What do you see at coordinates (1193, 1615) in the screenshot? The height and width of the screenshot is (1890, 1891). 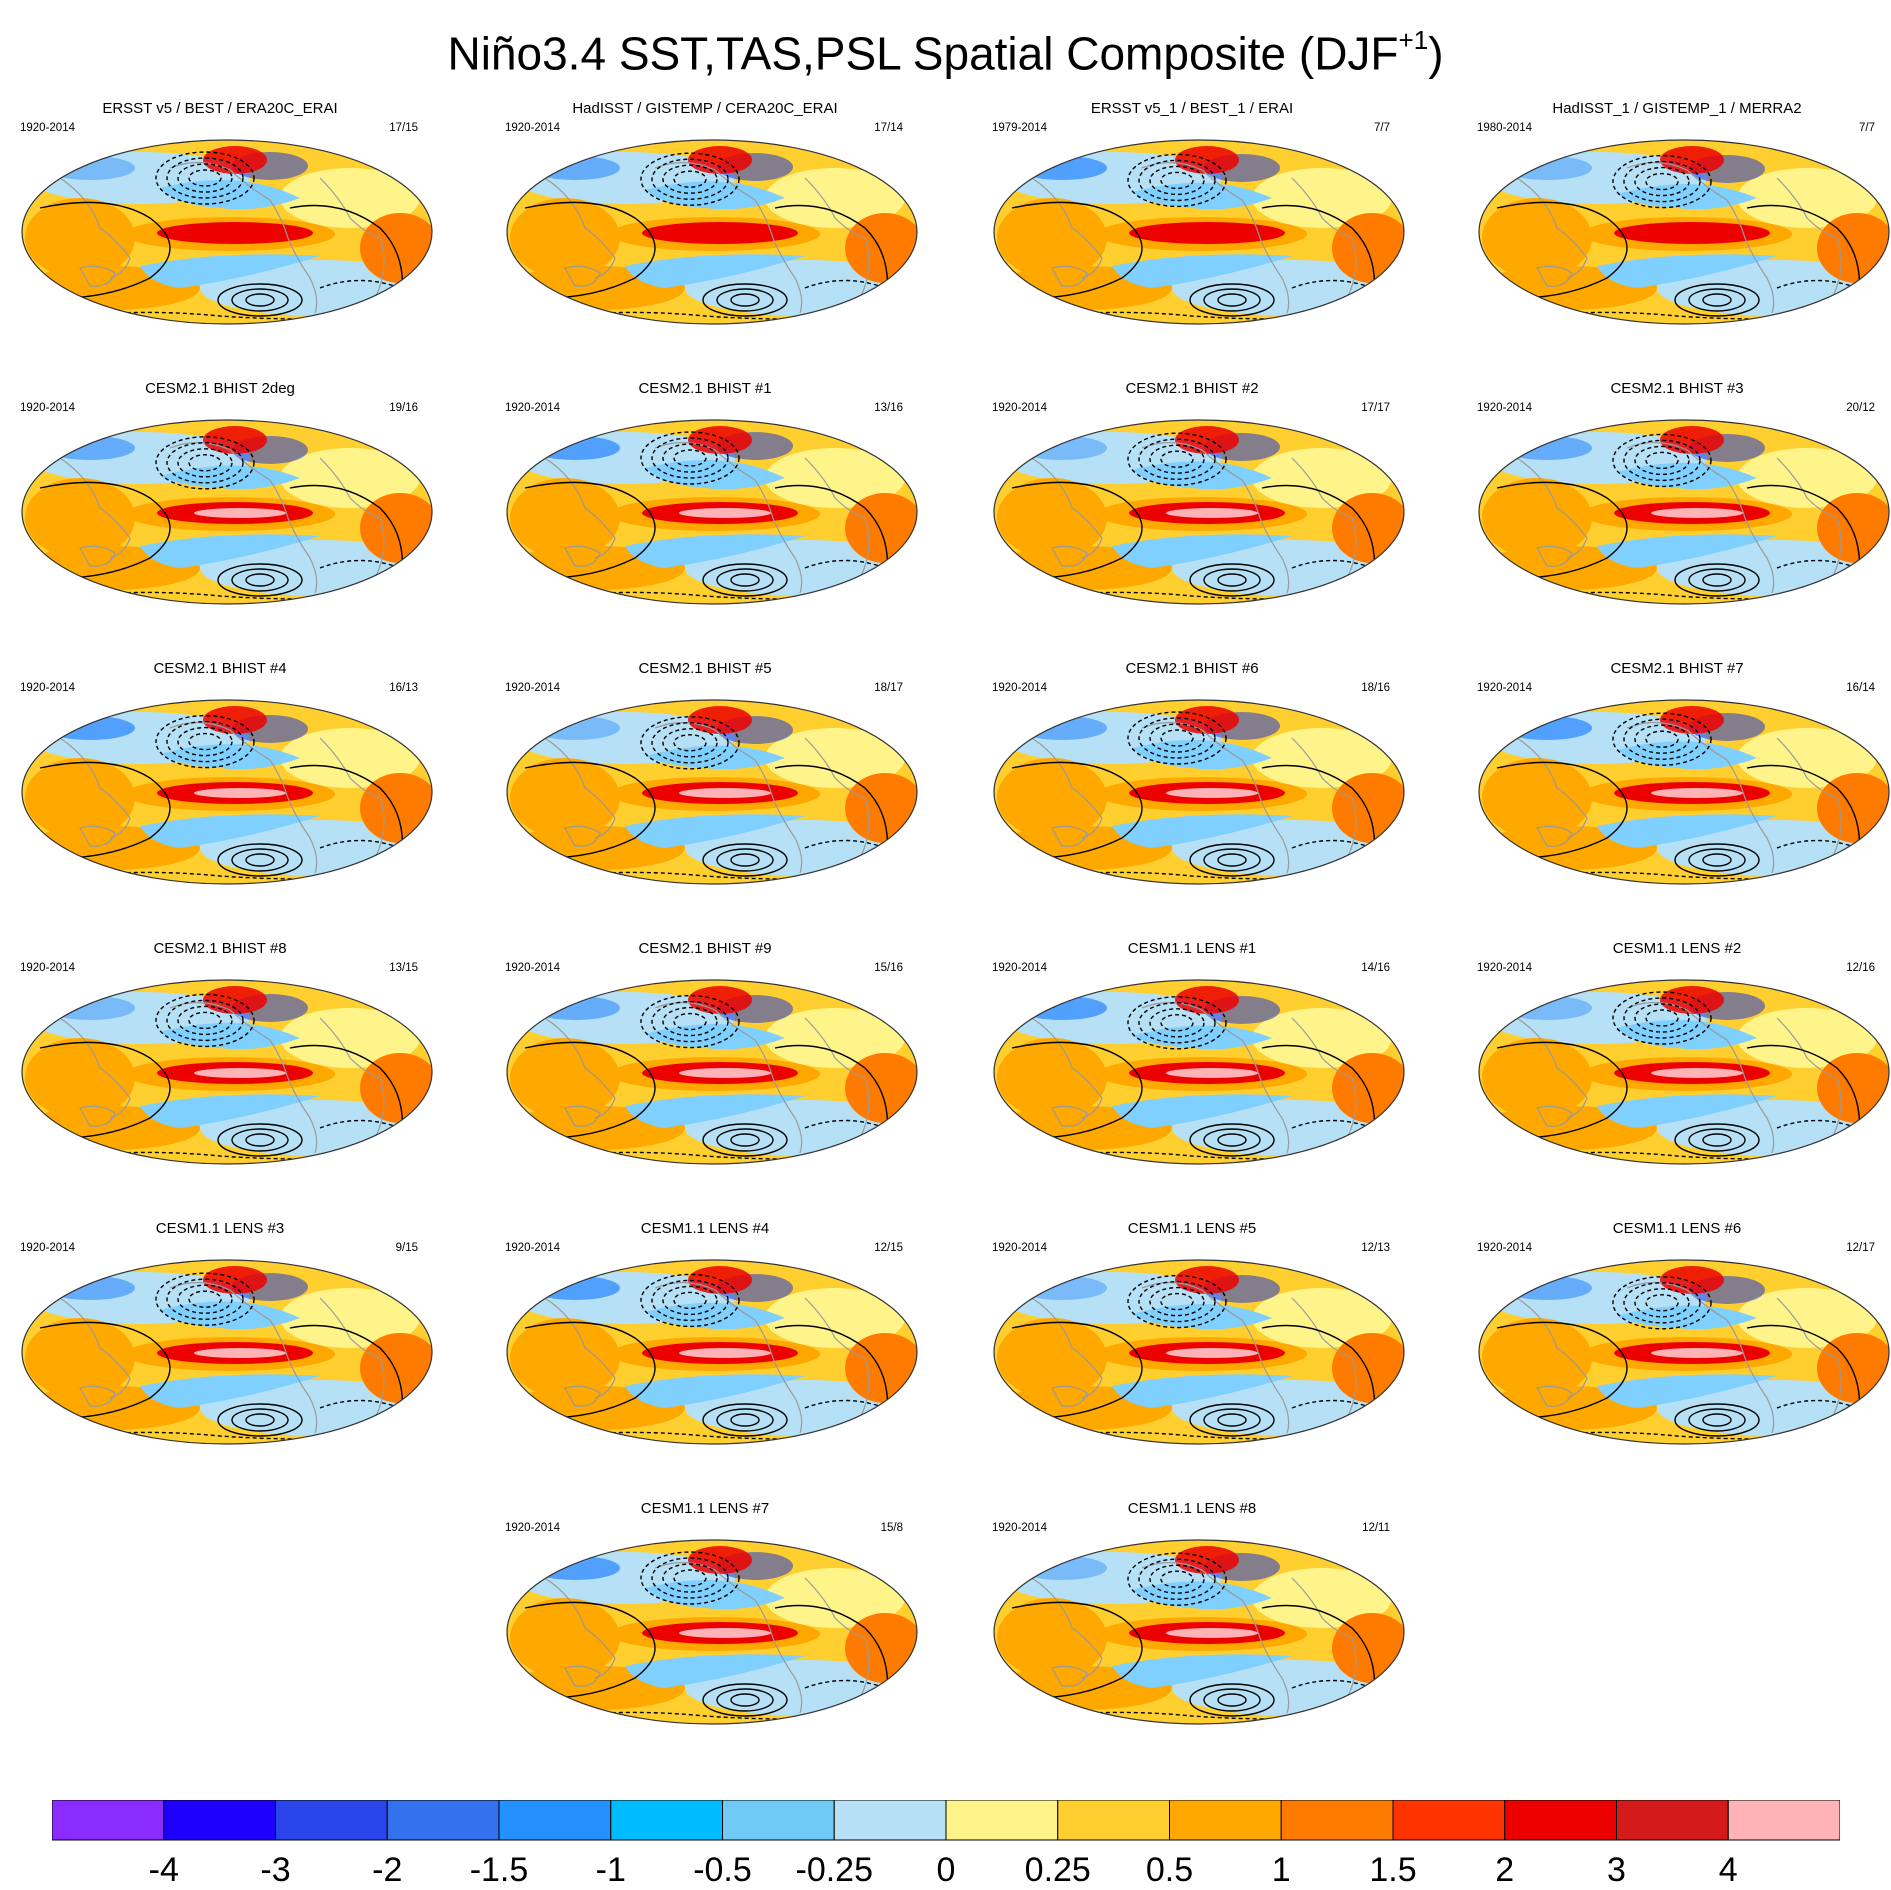 I see `map-panel: CESM1.1 LENS #8 1920-2014 12/11` at bounding box center [1193, 1615].